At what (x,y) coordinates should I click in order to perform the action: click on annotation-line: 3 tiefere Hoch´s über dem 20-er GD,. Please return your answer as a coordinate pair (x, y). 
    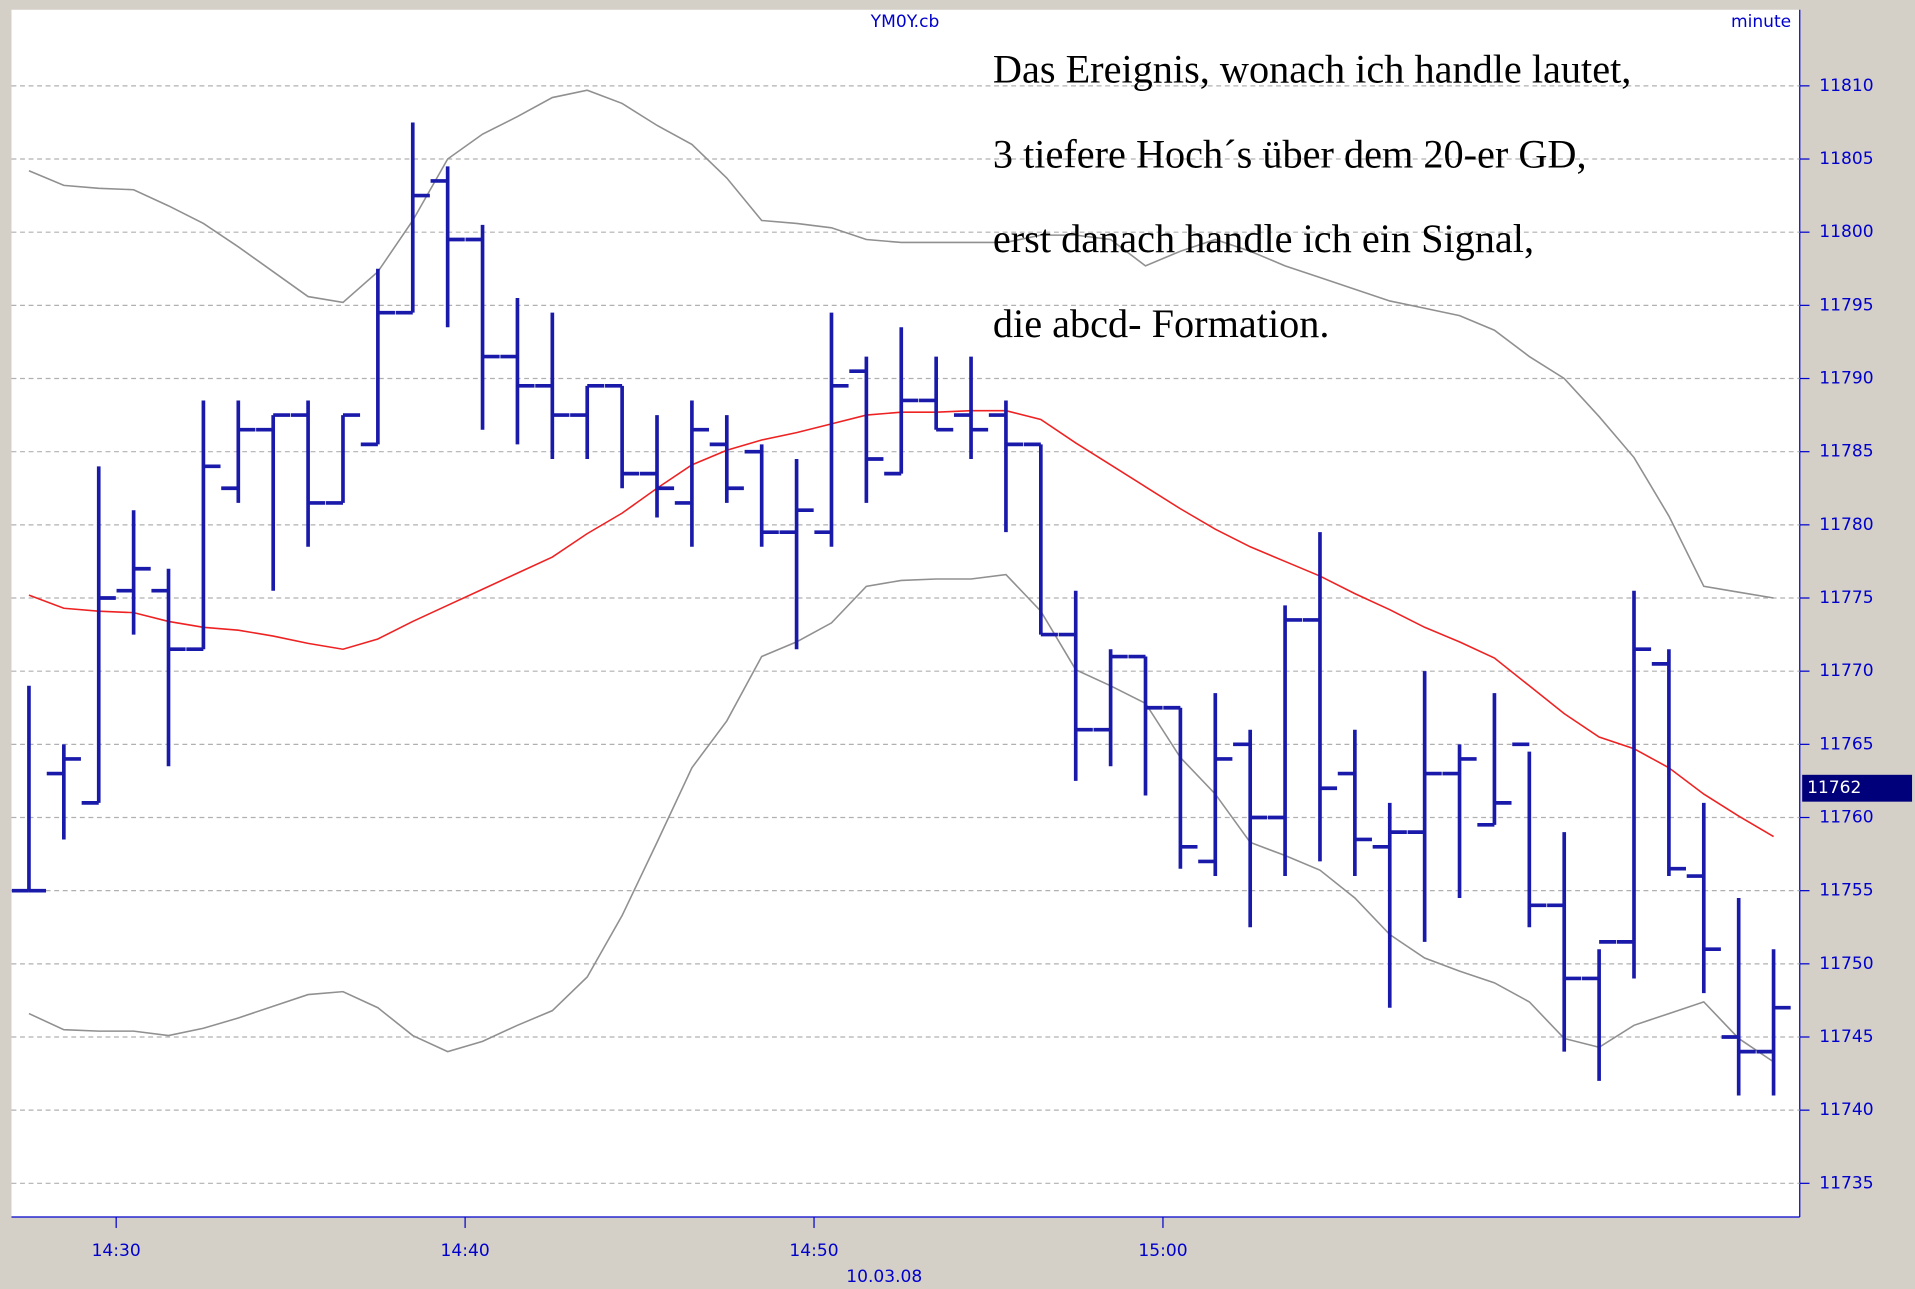
    Looking at the image, I should click on (1290, 153).